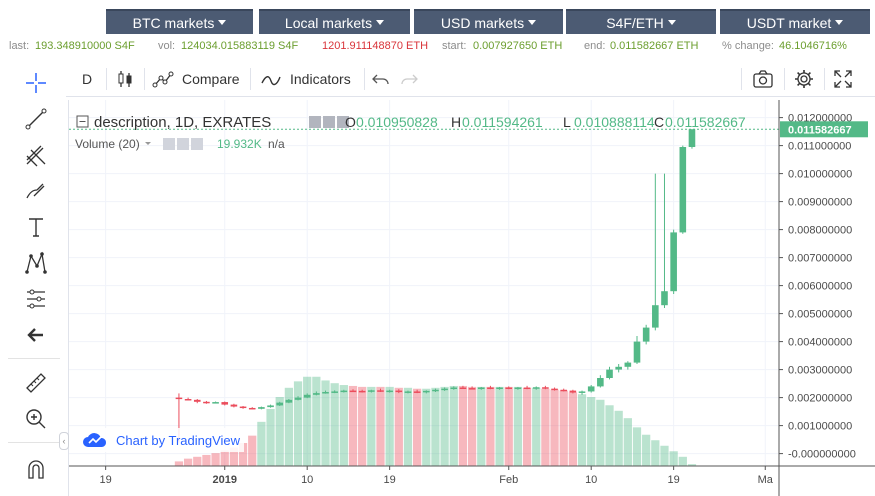 Image resolution: width=875 pixels, height=496 pixels. What do you see at coordinates (163, 440) in the screenshot?
I see `tradingview-badge: Chart by TradingView` at bounding box center [163, 440].